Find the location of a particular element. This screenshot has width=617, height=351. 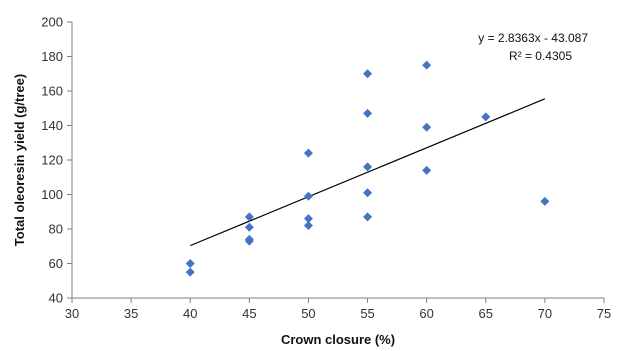

x-tick-label: 55 is located at coordinates (367, 313).